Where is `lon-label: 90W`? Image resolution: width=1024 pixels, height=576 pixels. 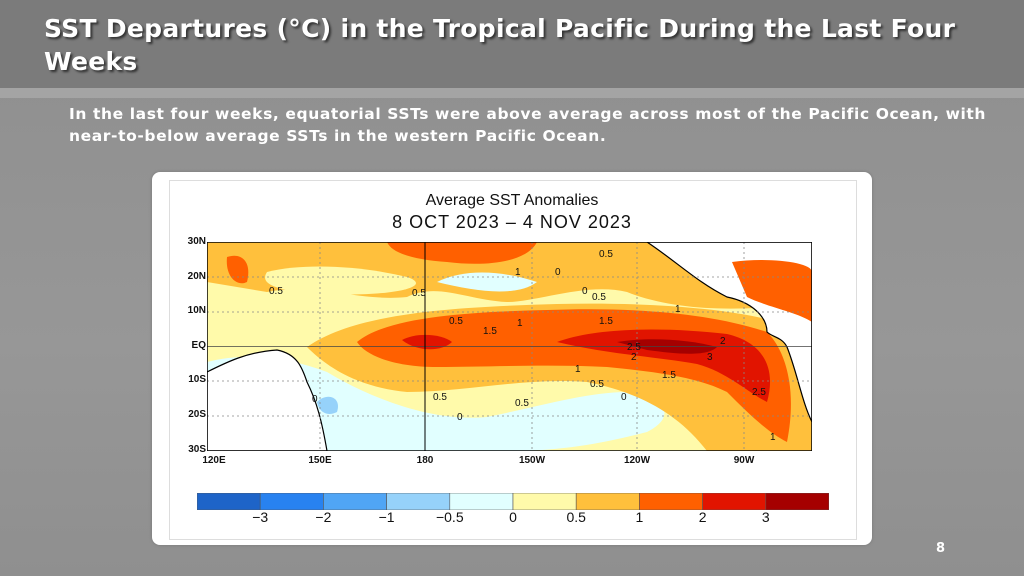
lon-label: 90W is located at coordinates (744, 460).